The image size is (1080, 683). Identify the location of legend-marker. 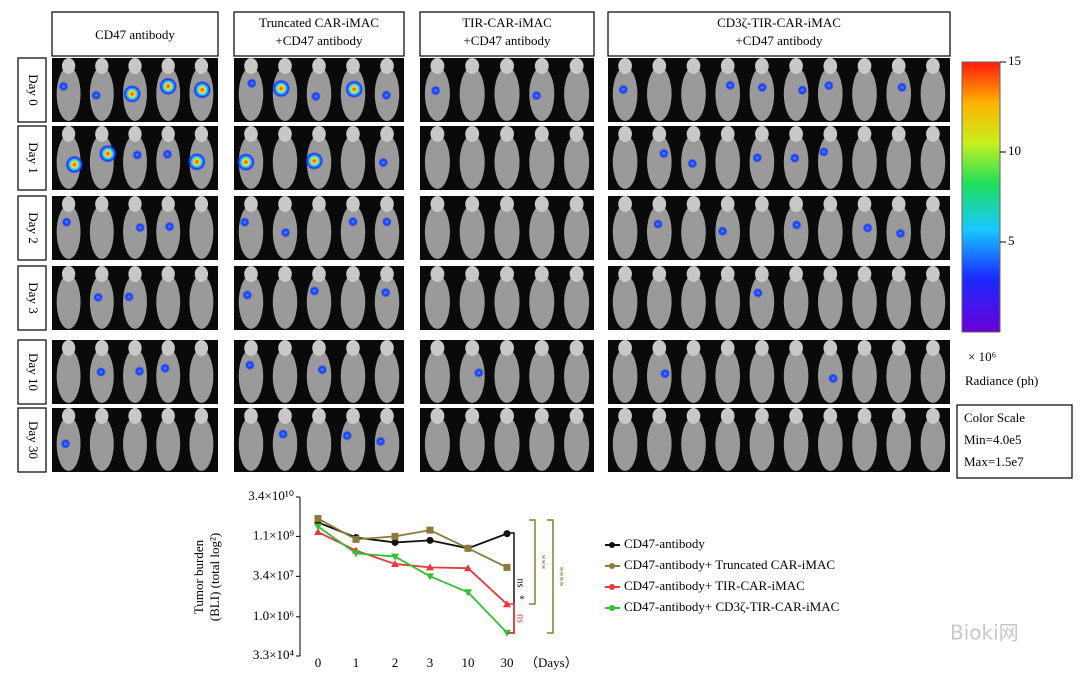
(612, 566).